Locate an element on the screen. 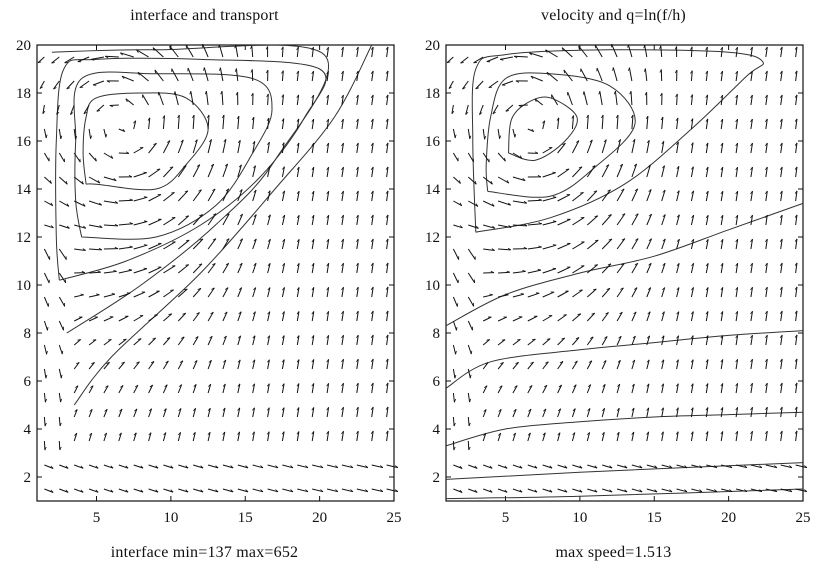  contour-line is located at coordinates (191, 169).